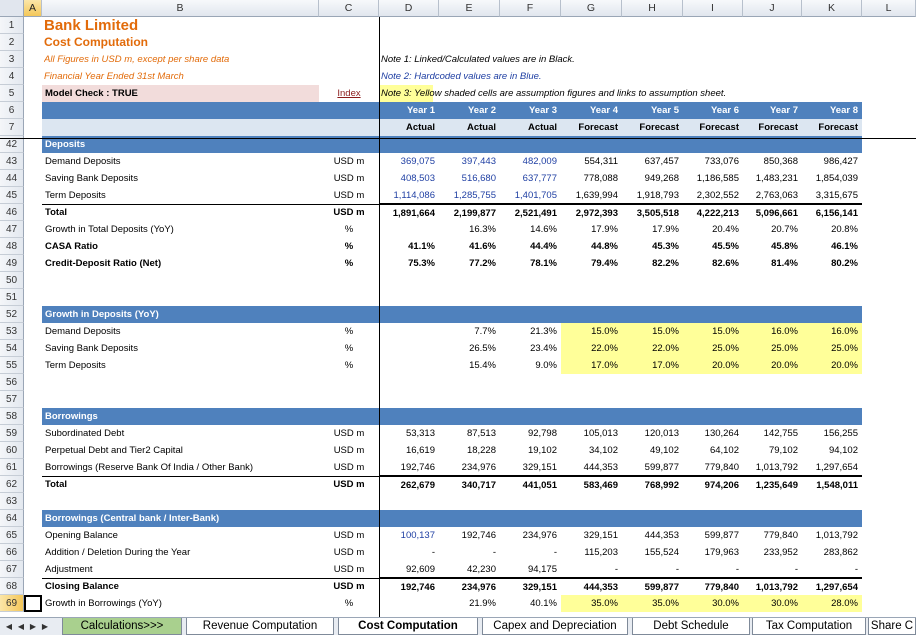 The height and width of the screenshot is (635, 916). Describe the element at coordinates (844, 603) in the screenshot. I see `cell-value: 28.0%` at that location.